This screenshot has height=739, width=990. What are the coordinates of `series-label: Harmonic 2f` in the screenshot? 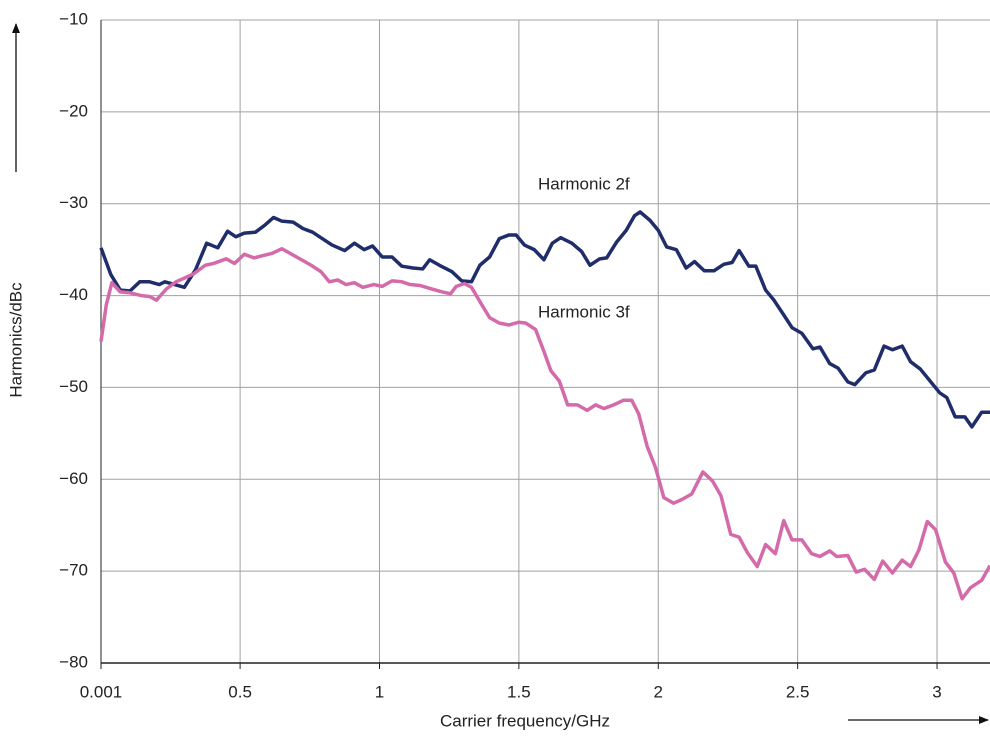 It's located at (584, 183).